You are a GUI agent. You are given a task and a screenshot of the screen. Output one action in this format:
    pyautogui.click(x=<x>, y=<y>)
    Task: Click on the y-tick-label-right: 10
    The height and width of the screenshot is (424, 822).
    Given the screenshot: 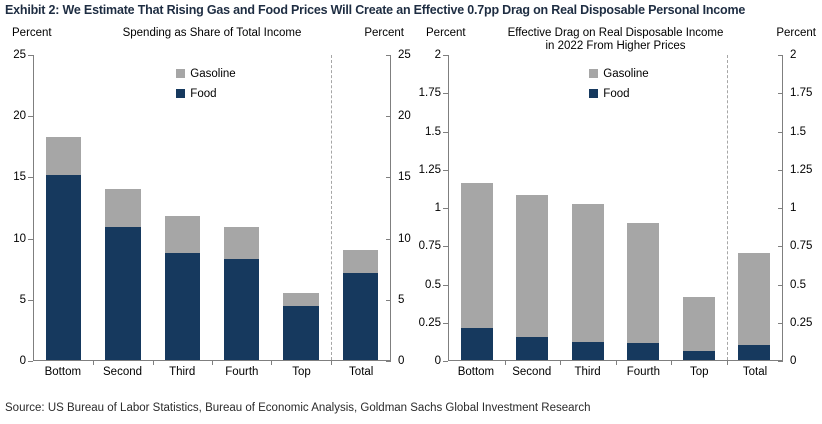 What is the action you would take?
    pyautogui.click(x=404, y=238)
    